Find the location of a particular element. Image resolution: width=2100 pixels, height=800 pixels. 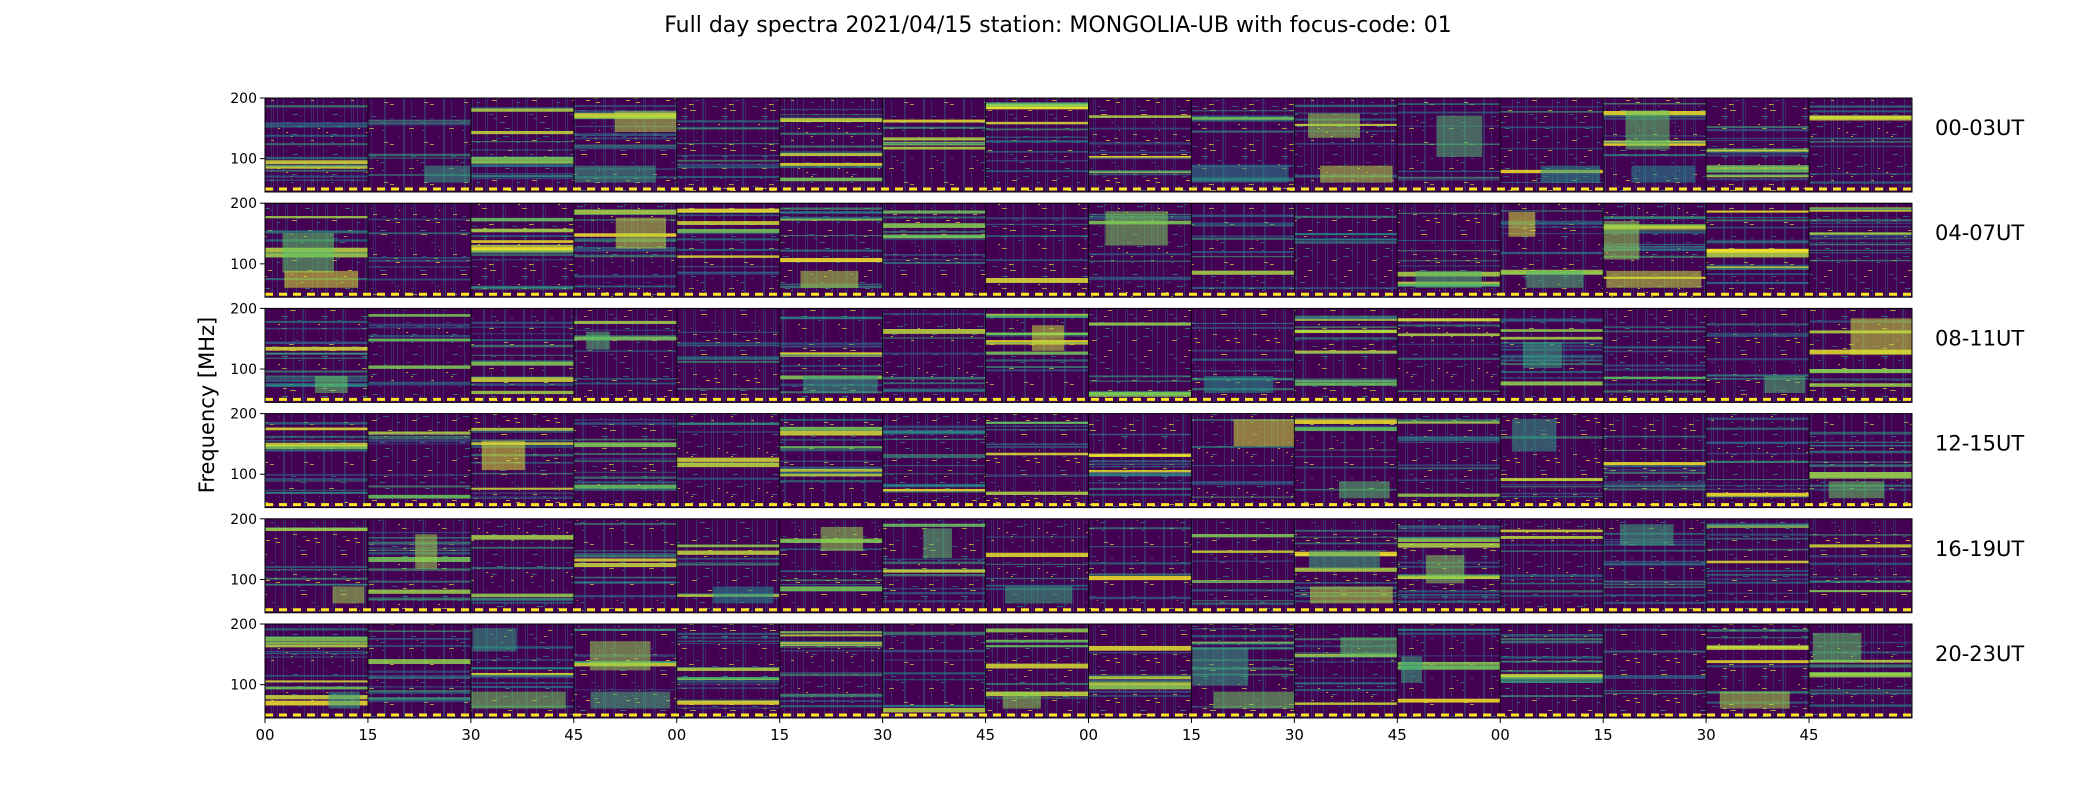

row-label: 08-11UT is located at coordinates (1979, 338).